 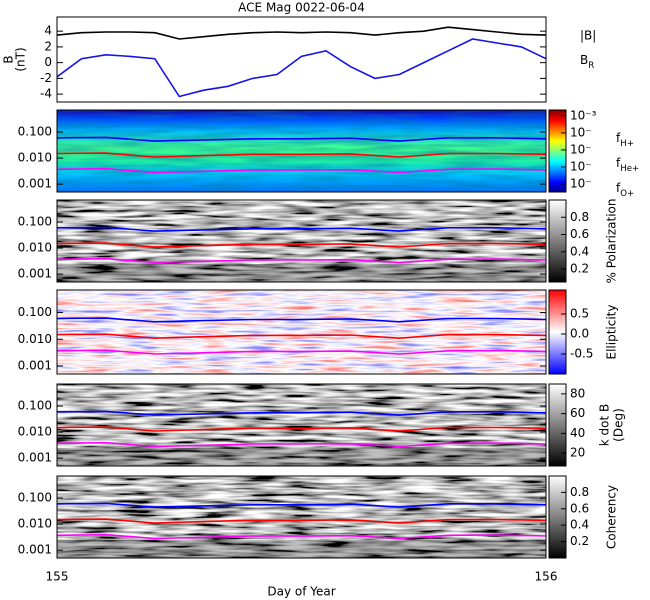 I want to click on spectrogram-texture, so click(x=301, y=151).